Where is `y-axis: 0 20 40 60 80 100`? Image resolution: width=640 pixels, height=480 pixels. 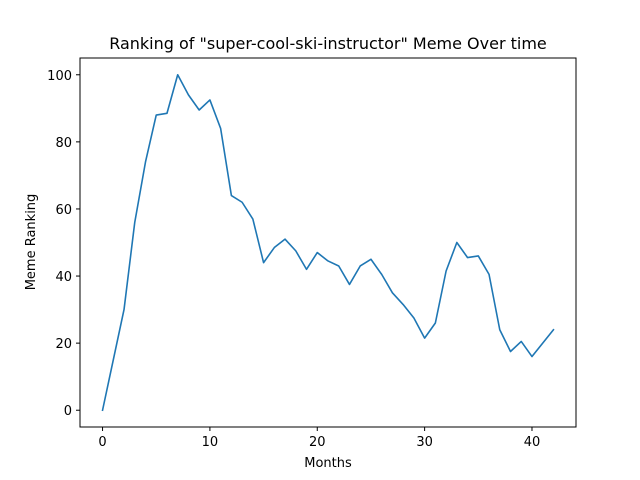 y-axis: 0 20 40 60 80 100 is located at coordinates (63, 244).